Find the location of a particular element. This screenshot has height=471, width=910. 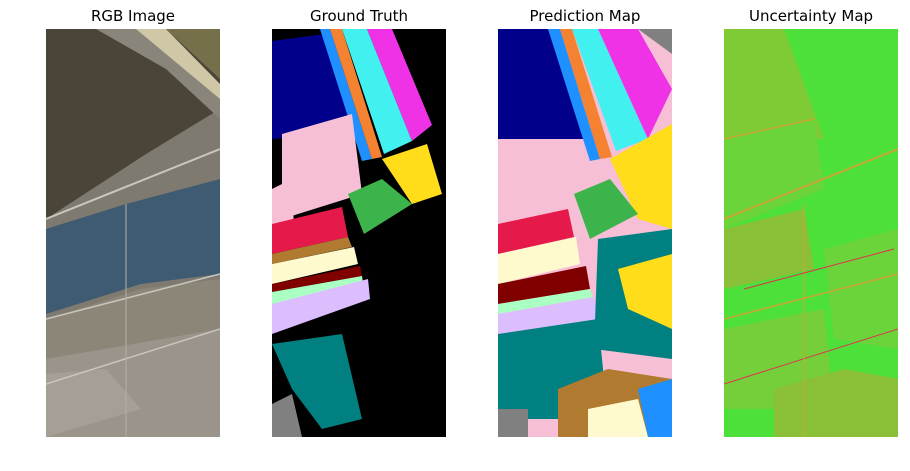

panel-title: Prediction Map is located at coordinates (585, 16).